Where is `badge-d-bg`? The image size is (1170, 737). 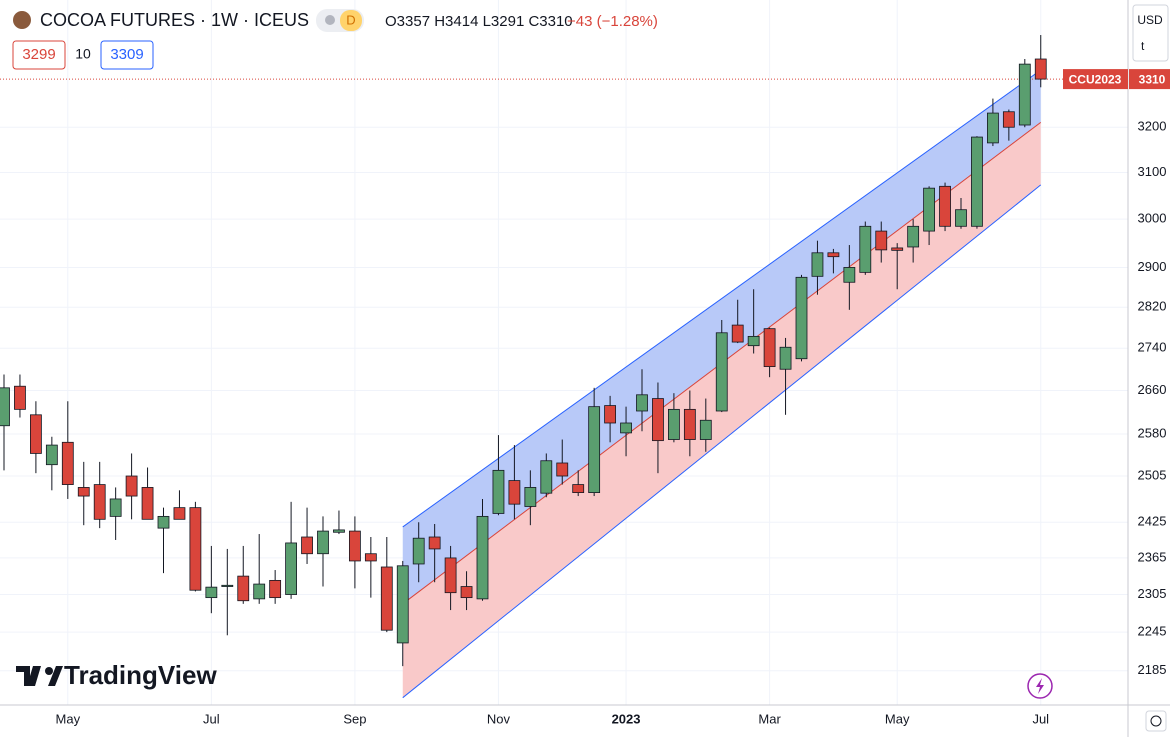
badge-d-bg is located at coordinates (351, 20).